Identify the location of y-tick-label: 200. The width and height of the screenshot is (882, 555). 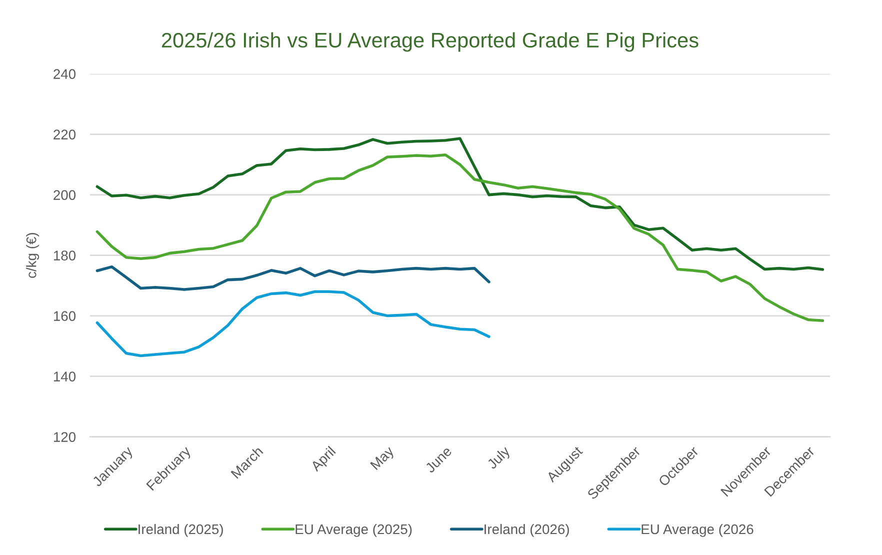
(65, 195).